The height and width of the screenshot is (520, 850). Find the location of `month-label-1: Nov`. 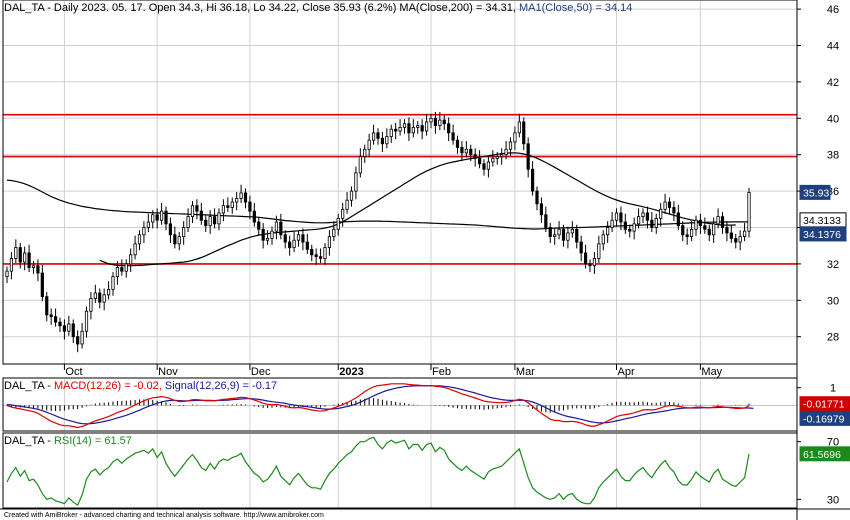

month-label-1: Nov is located at coordinates (168, 372).